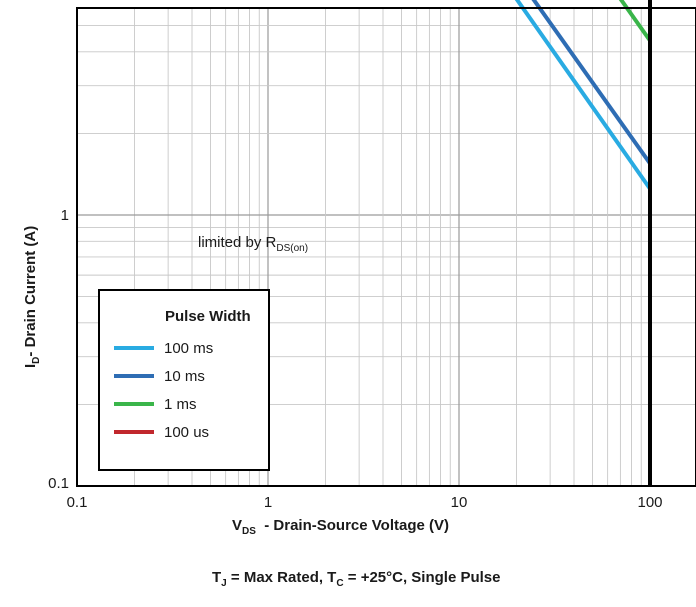 This screenshot has width=696, height=607. I want to click on annotation-main: limited by R, so click(237, 242).